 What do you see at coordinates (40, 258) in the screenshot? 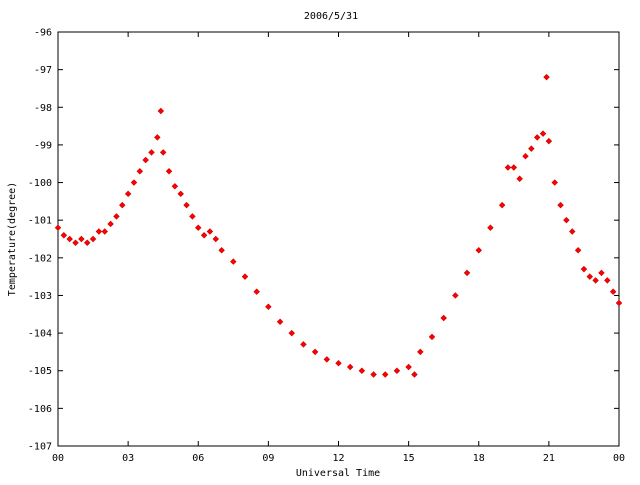
I see `y-tick-label: -102` at bounding box center [40, 258].